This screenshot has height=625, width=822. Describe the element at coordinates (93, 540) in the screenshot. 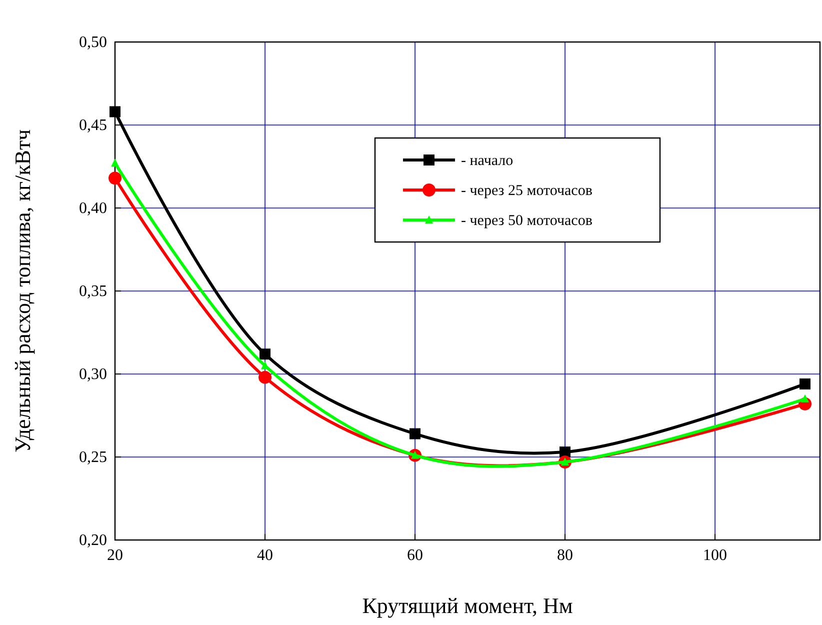

I see `y-tick-label: 0,20` at that location.